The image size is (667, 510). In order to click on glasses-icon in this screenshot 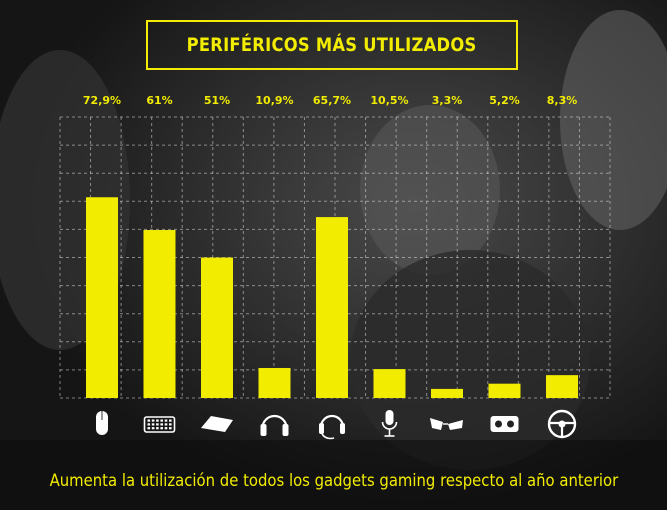, I will do `click(446, 424)`.